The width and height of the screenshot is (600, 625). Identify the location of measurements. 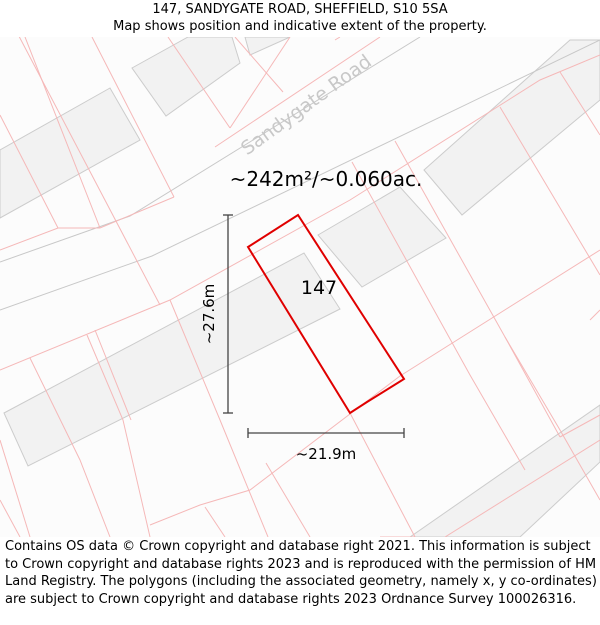
(314, 326).